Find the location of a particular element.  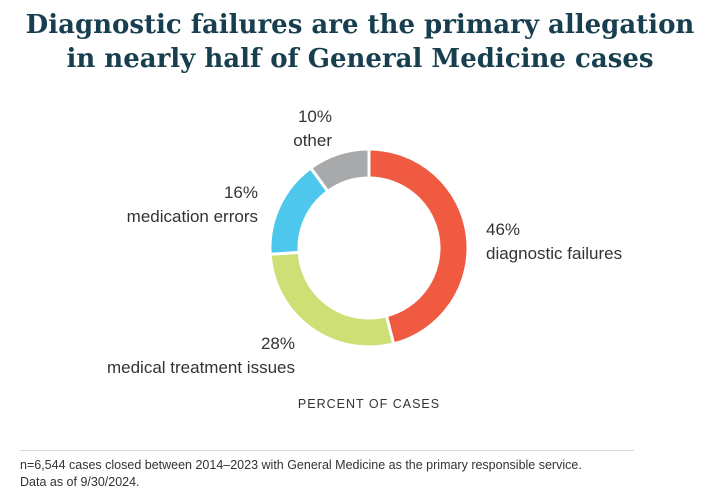

slice-label-medical-treatment-issues: 28% medical treatment issues is located at coordinates (201, 356).